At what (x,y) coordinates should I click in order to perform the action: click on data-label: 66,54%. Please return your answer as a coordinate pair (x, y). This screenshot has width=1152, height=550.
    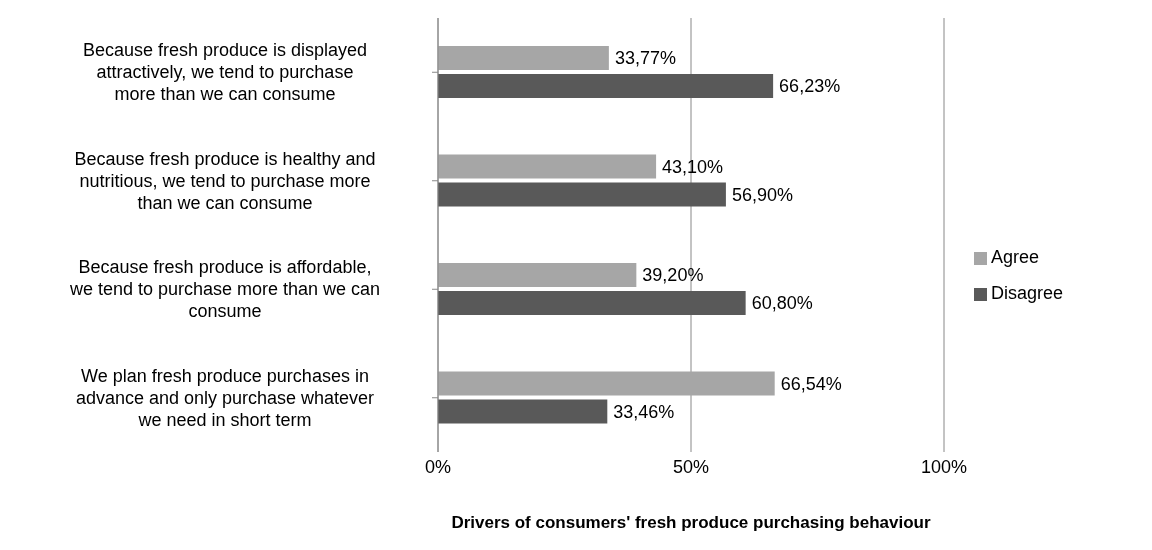
    Looking at the image, I should click on (811, 383).